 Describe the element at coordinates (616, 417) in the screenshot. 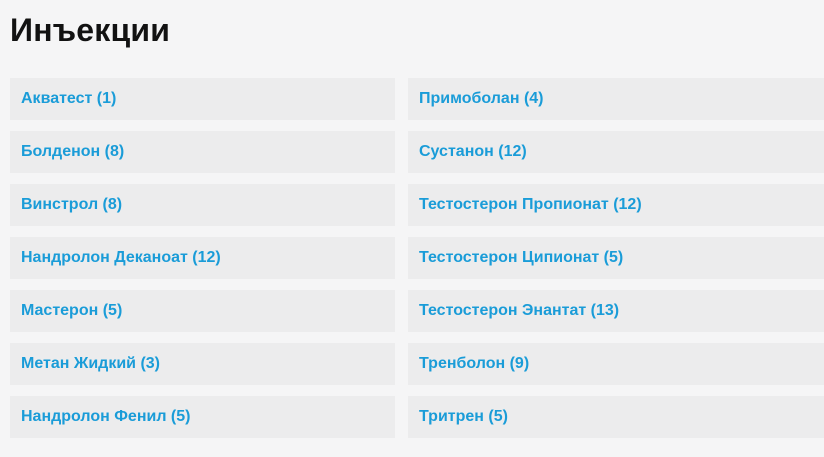

I see `category-row: Тритрен (5)` at that location.